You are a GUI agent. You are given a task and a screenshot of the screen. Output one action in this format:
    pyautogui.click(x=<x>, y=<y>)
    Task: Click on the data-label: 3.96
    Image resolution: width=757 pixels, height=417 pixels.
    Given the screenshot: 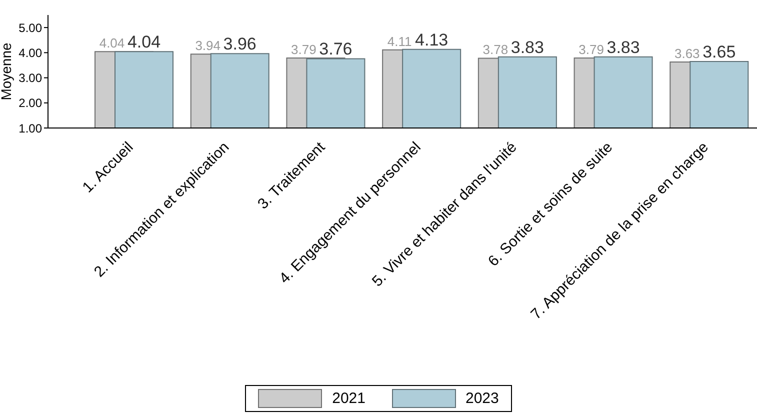 What is the action you would take?
    pyautogui.click(x=239, y=44)
    